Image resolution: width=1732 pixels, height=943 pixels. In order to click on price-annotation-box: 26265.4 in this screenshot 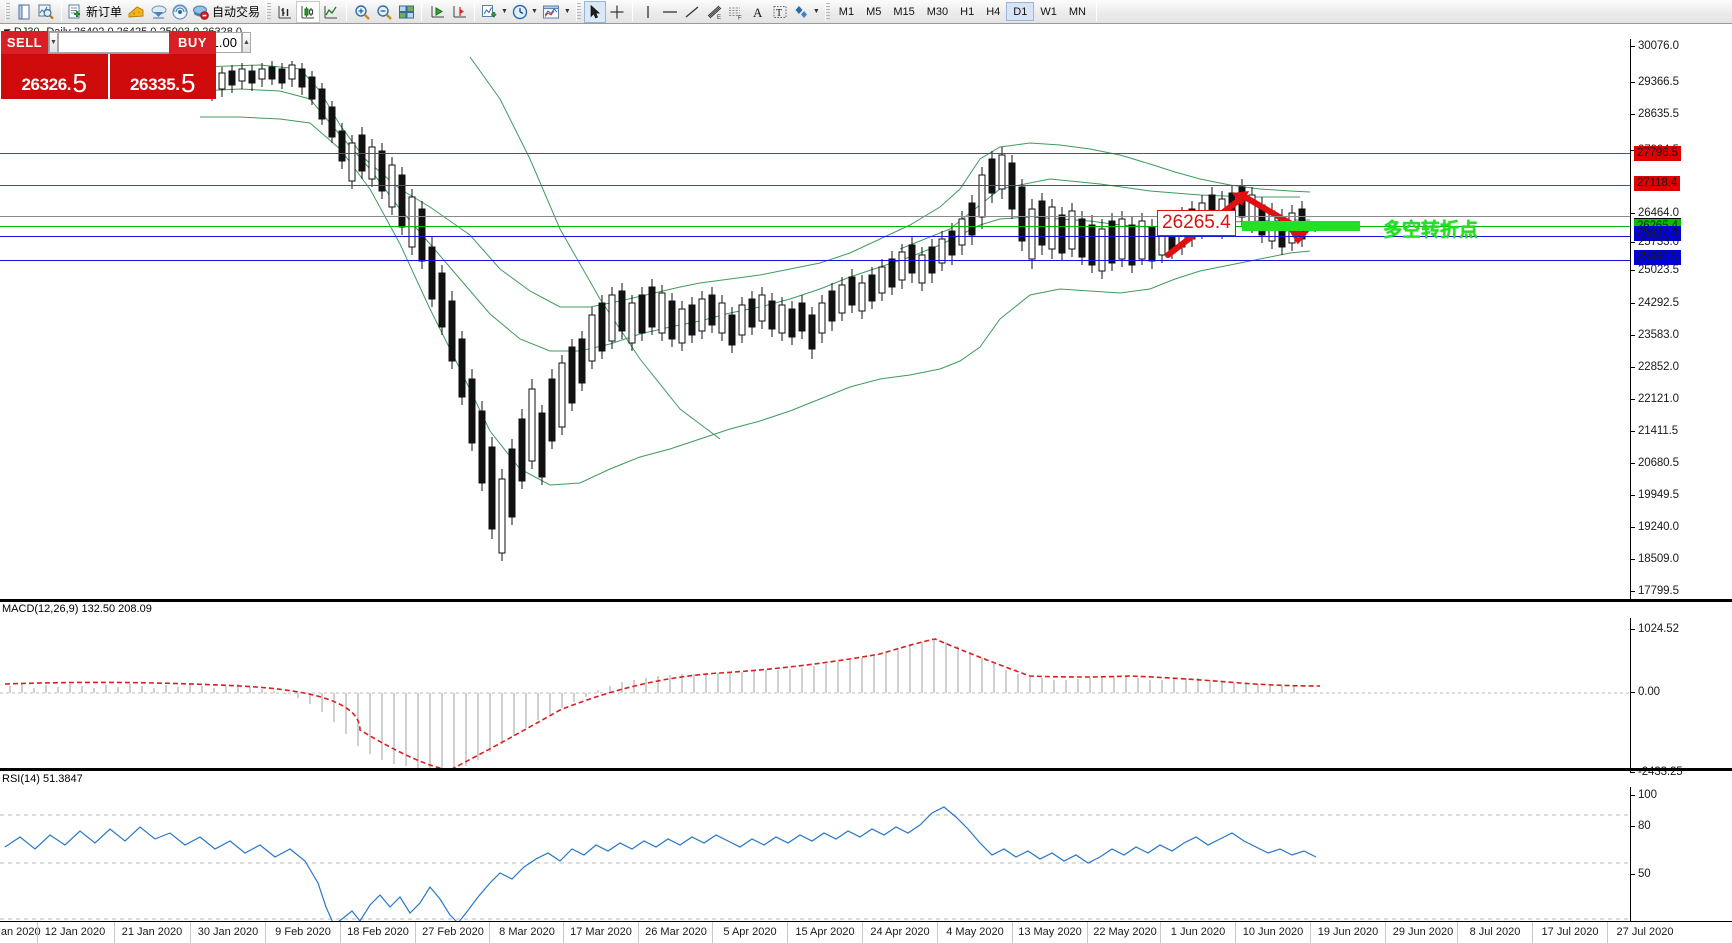, I will do `click(1196, 223)`.